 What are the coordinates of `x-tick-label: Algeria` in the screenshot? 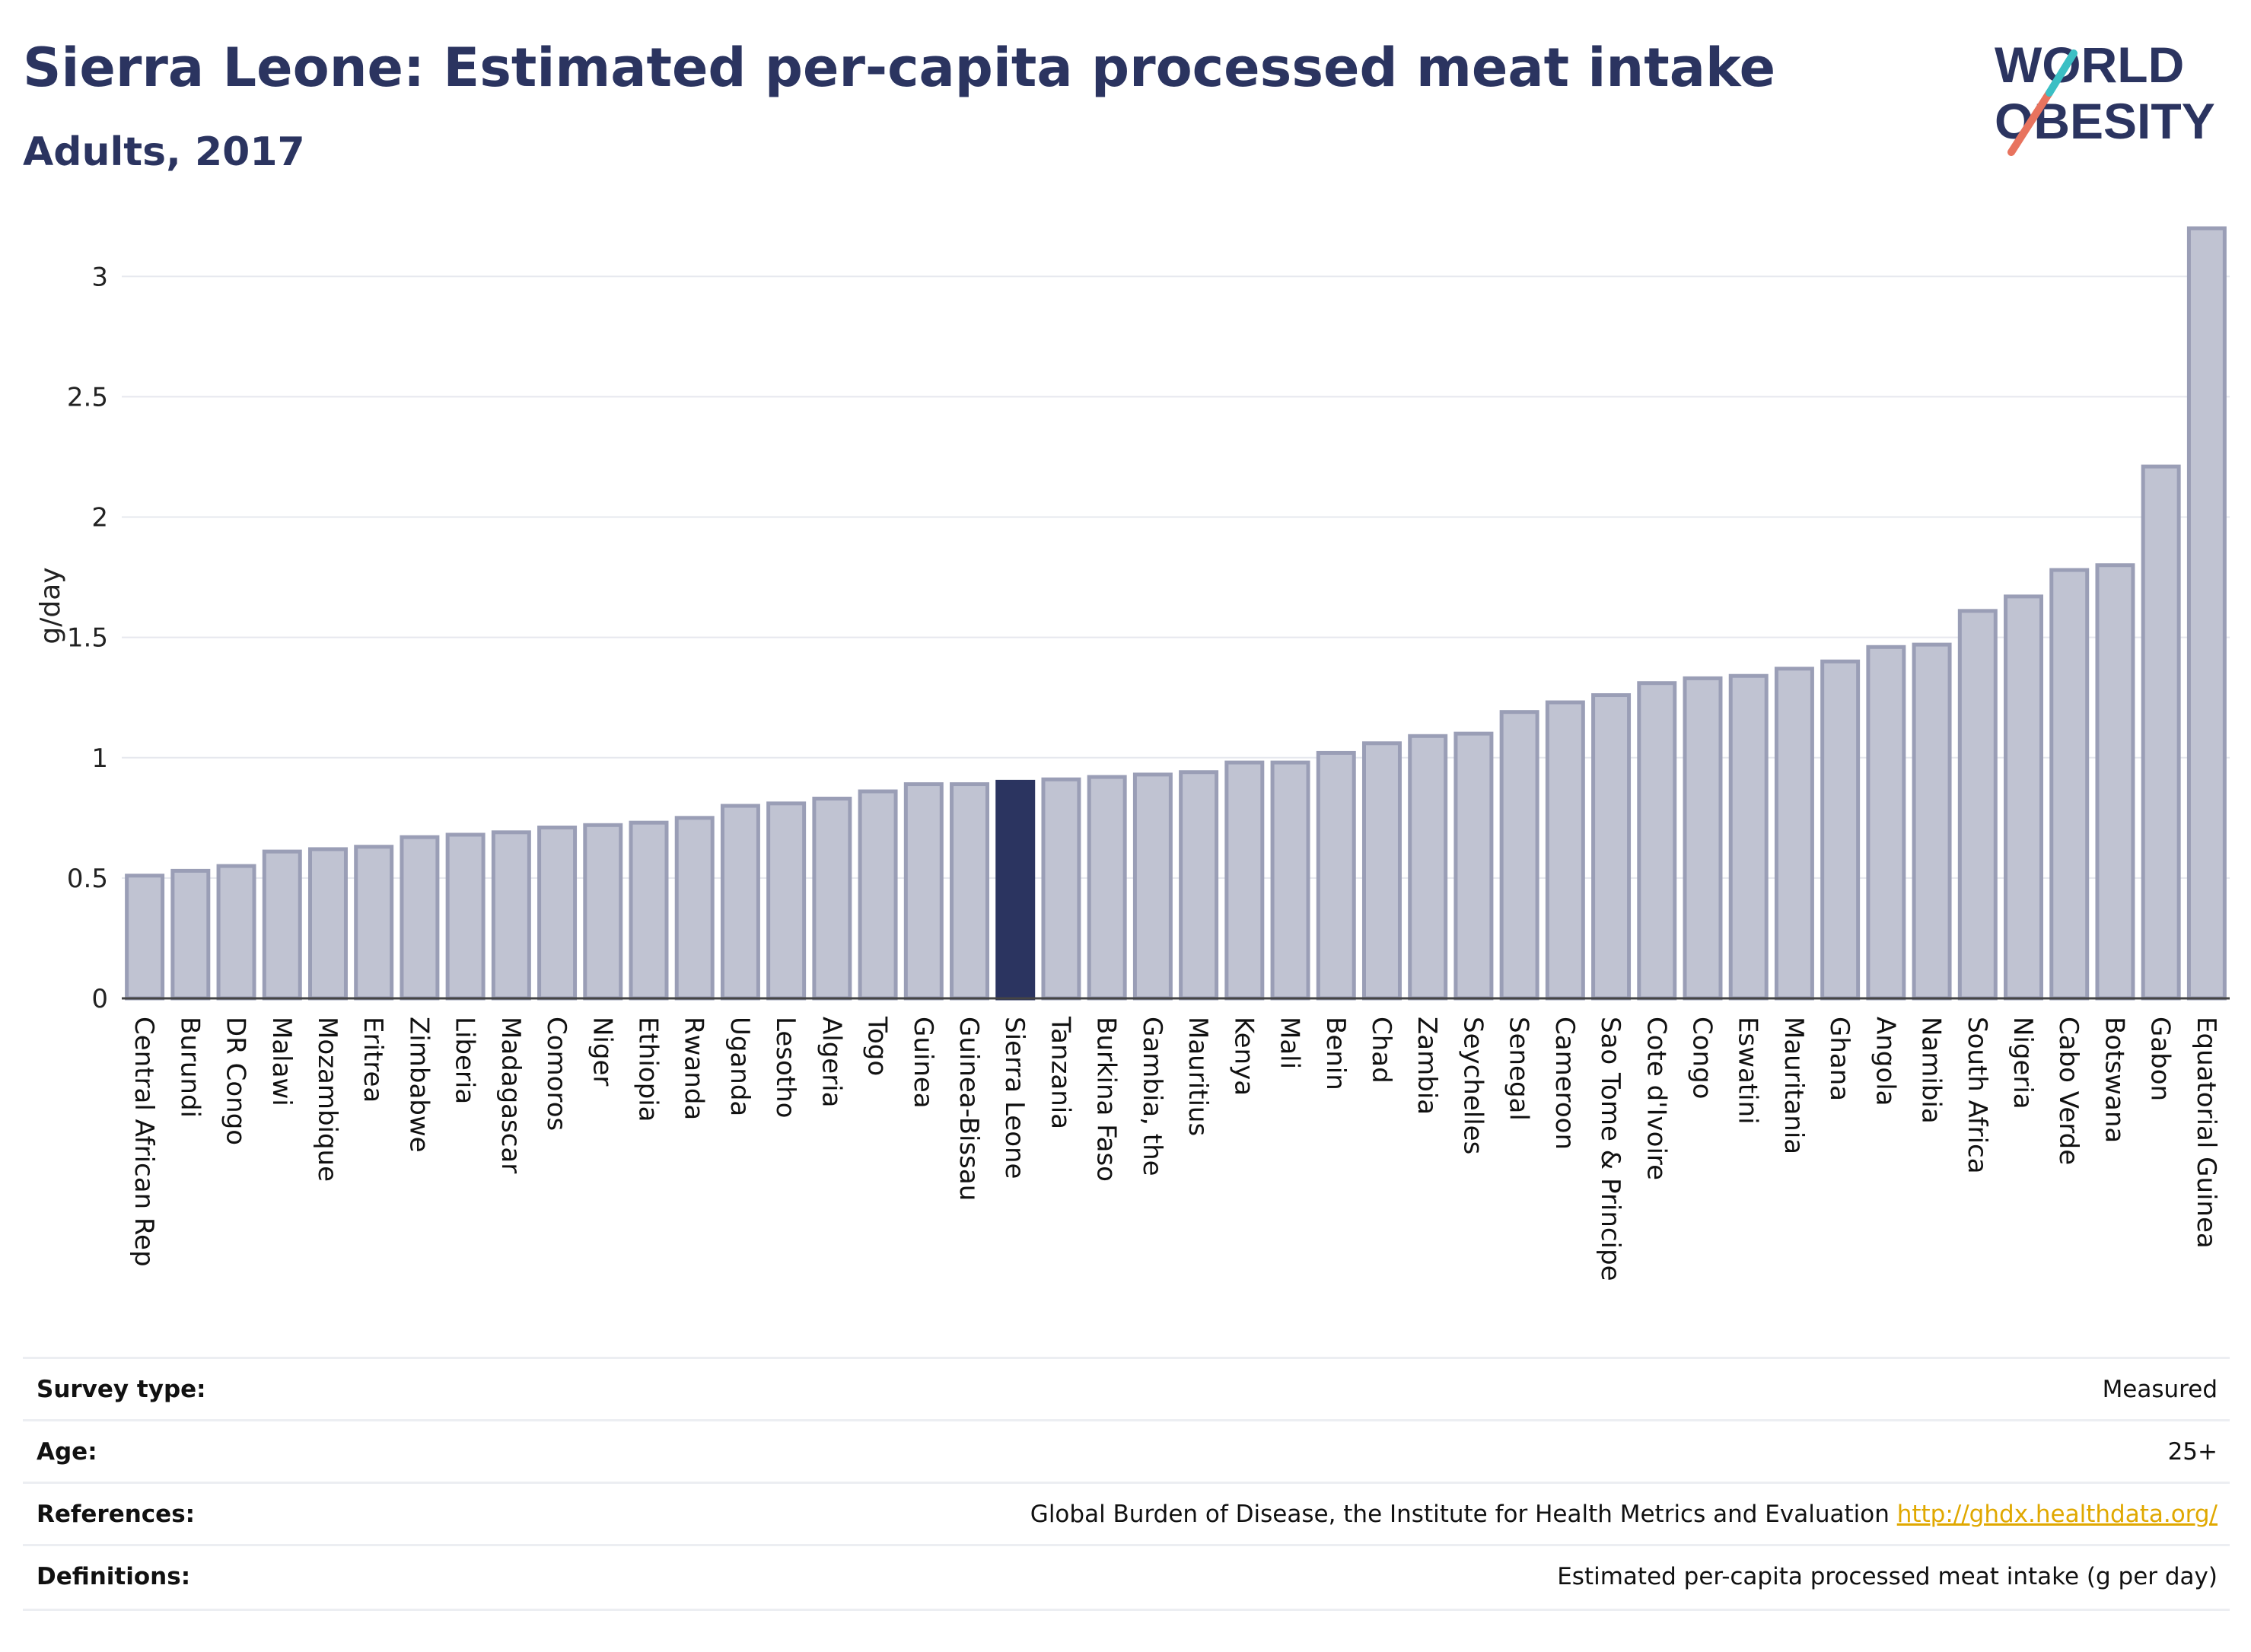 It's located at (831, 1062).